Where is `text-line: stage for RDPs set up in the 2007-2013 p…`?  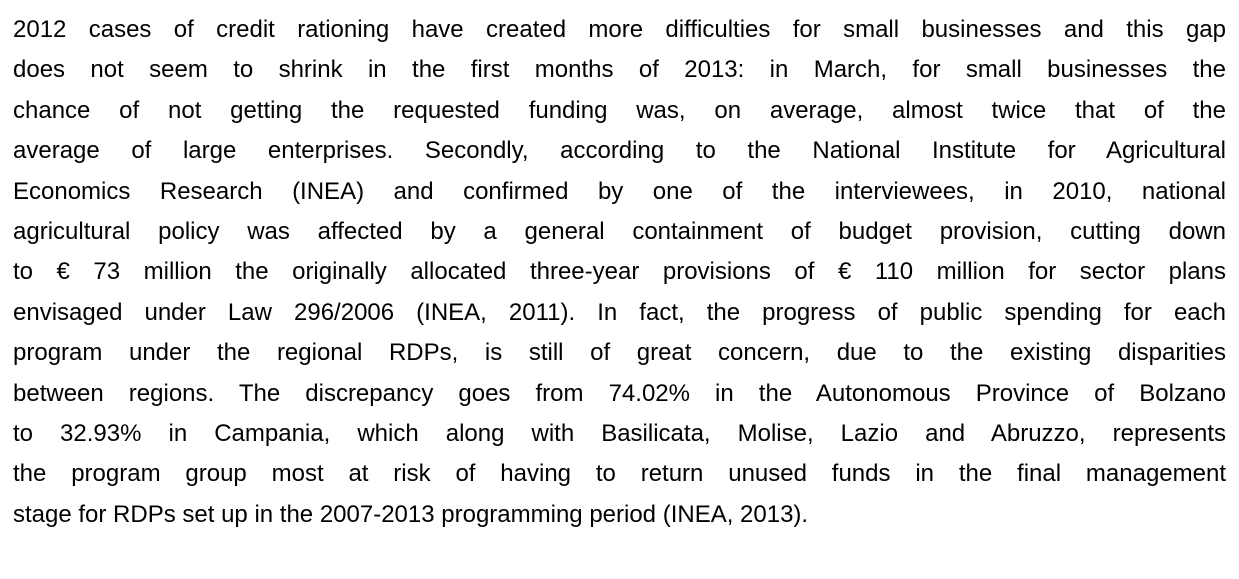 text-line: stage for RDPs set up in the 2007-2013 p… is located at coordinates (411, 514).